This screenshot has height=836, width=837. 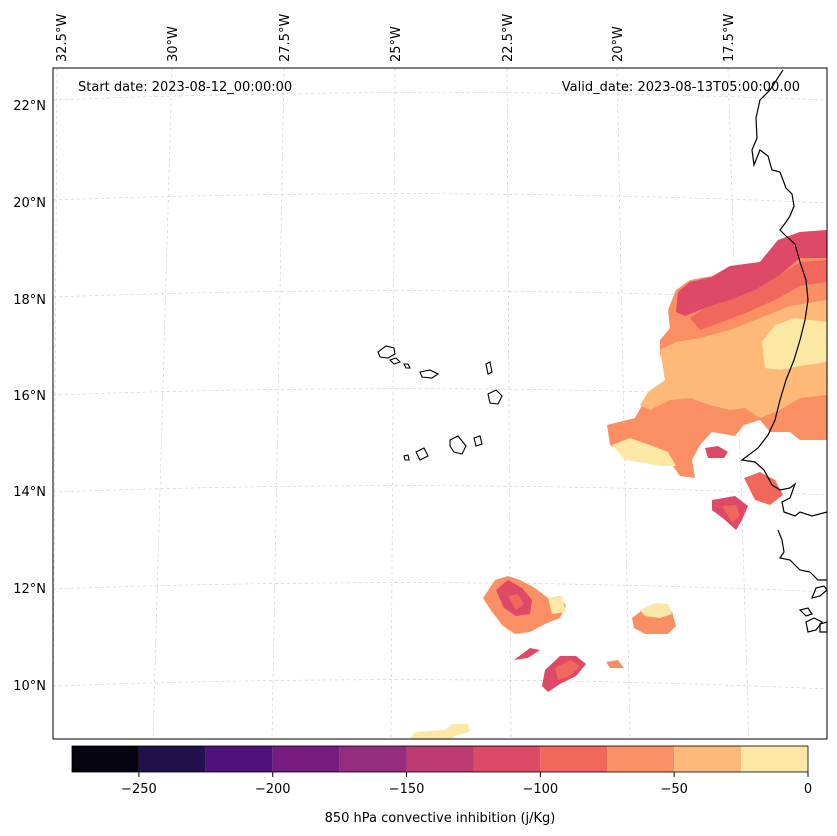 What do you see at coordinates (615, 664) in the screenshot?
I see `cin-region-10n-c` at bounding box center [615, 664].